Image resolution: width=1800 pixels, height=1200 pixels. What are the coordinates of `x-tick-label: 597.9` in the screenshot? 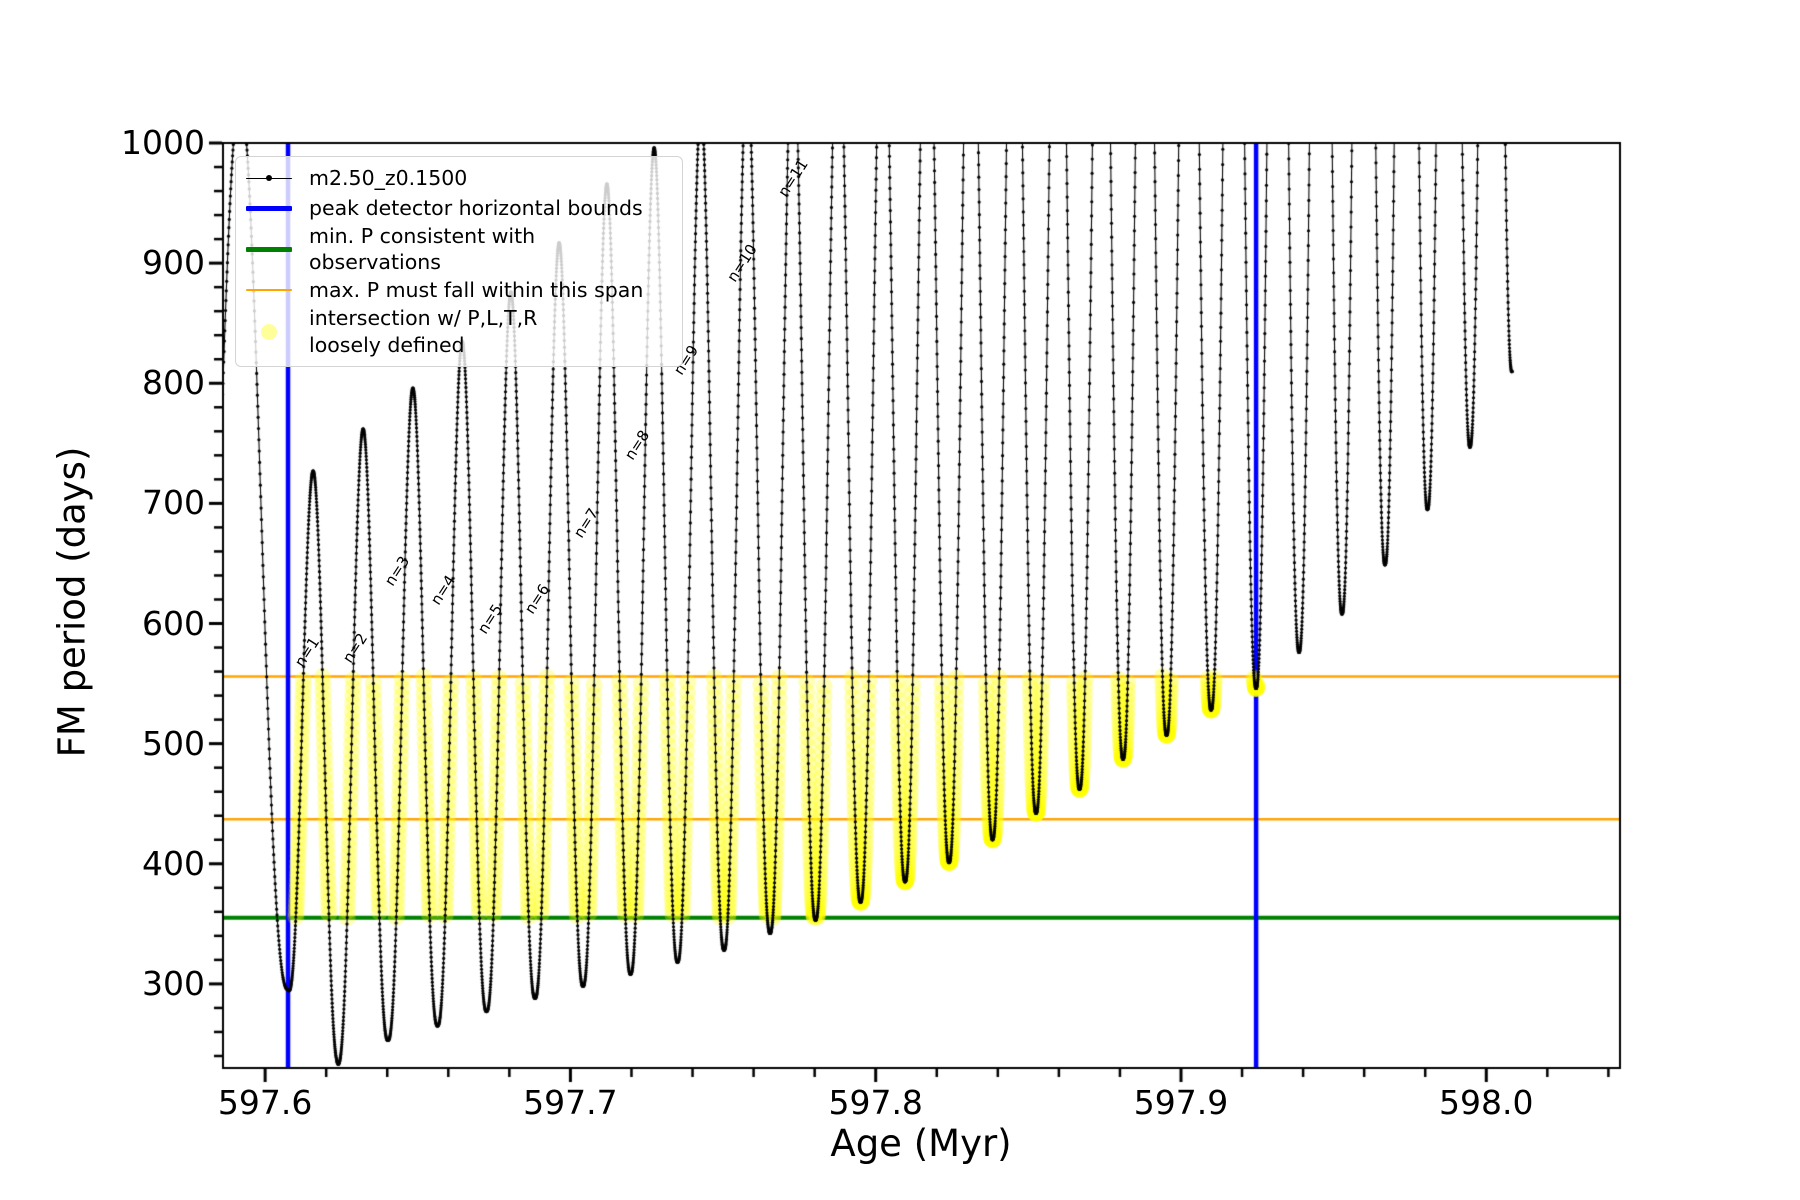 It's located at (1181, 1102).